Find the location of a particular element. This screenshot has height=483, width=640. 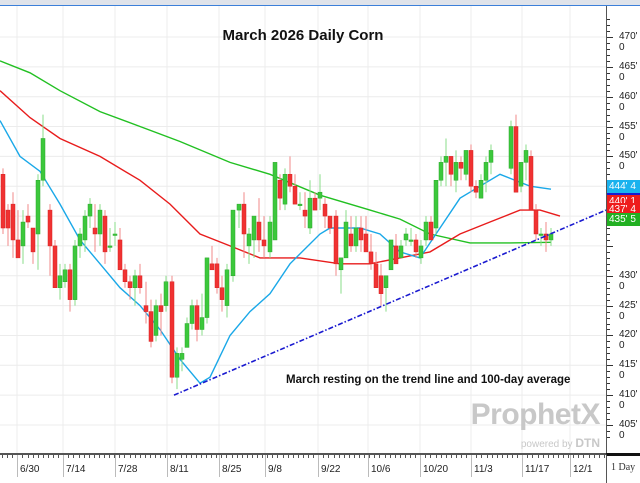

price-axis-label: 455' 0 is located at coordinates (628, 131).